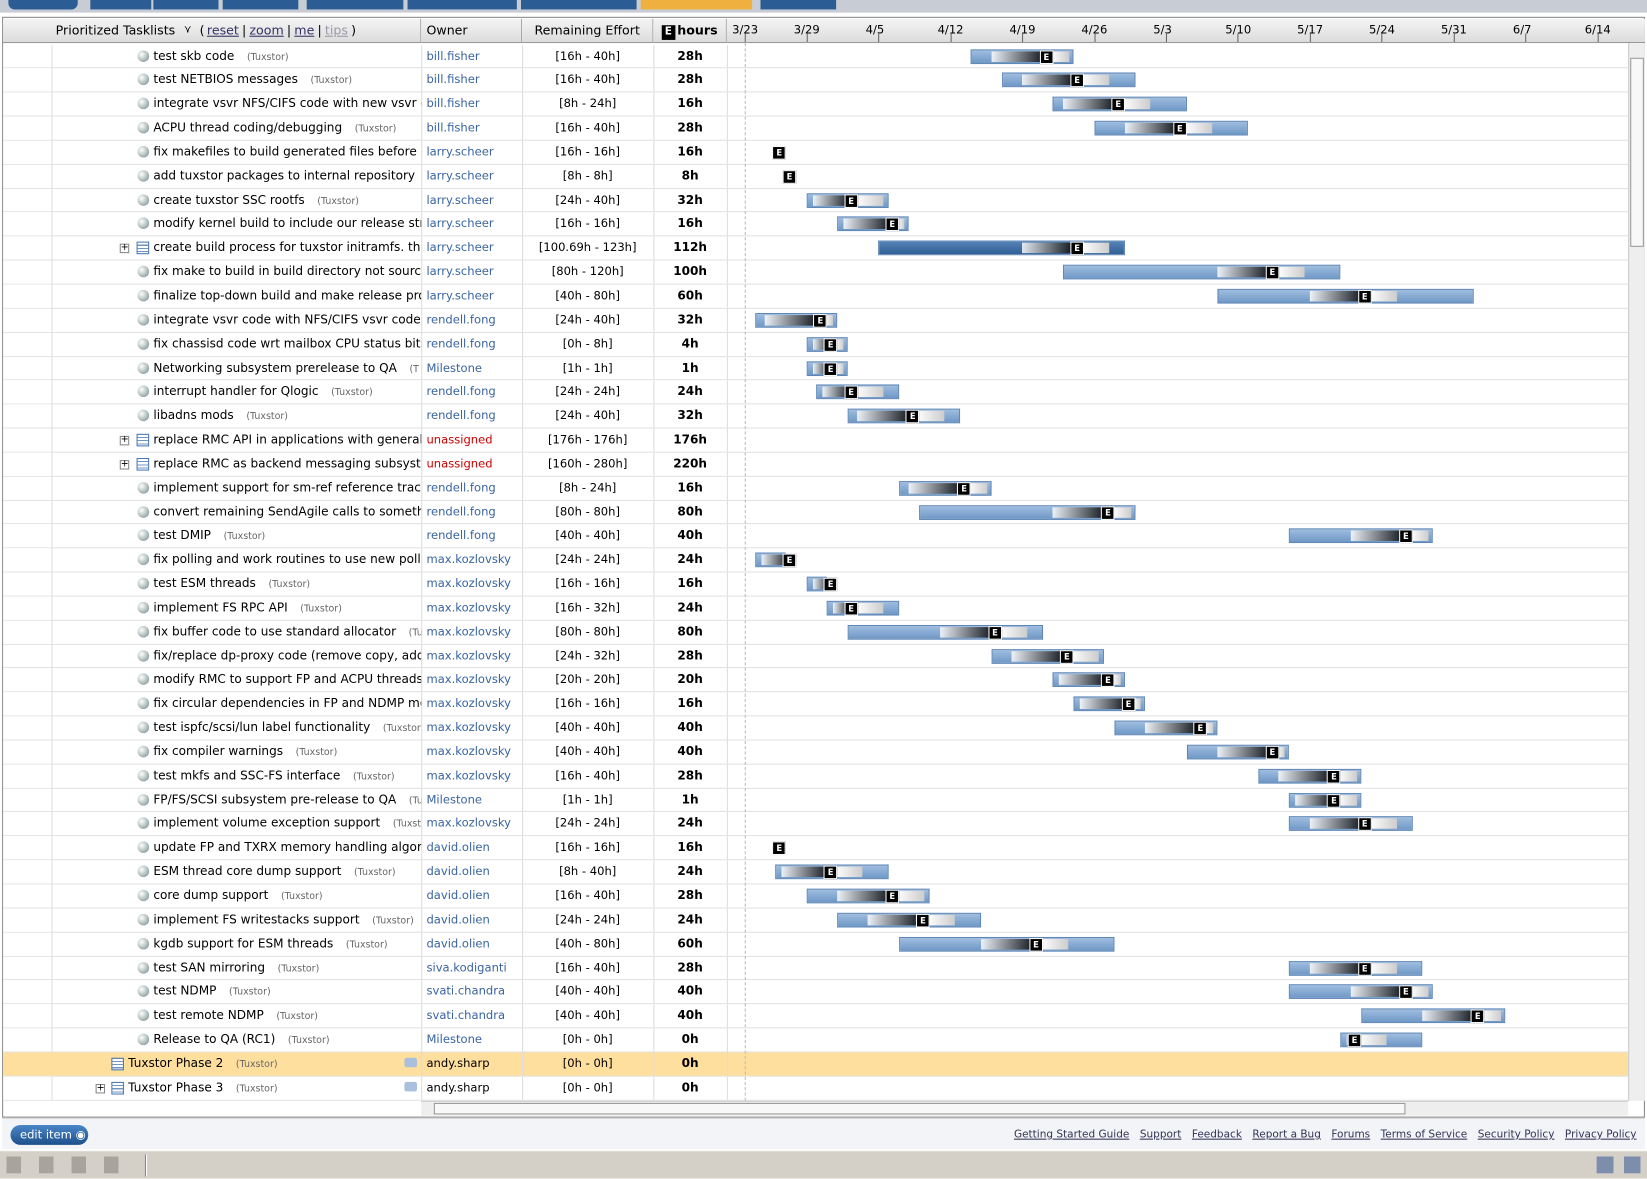 This screenshot has width=1647, height=1179. I want to click on owner: svati.chandra, so click(466, 991).